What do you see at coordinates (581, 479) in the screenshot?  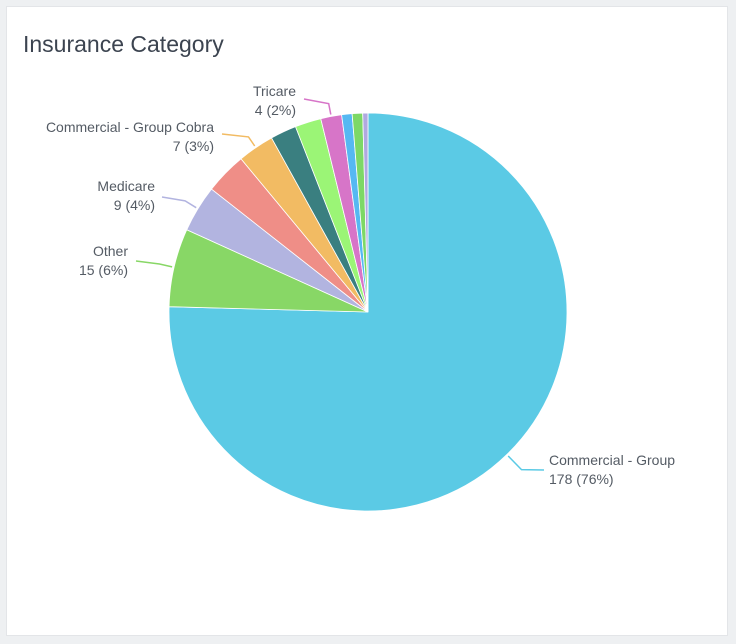 I see `slice-label-value: 178 (76%)` at bounding box center [581, 479].